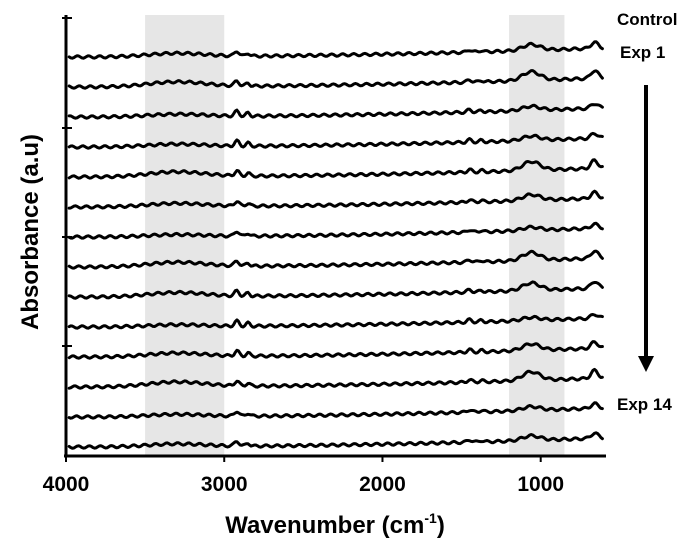 The image size is (697, 541). What do you see at coordinates (646, 364) in the screenshot?
I see `order-arrow-head` at bounding box center [646, 364].